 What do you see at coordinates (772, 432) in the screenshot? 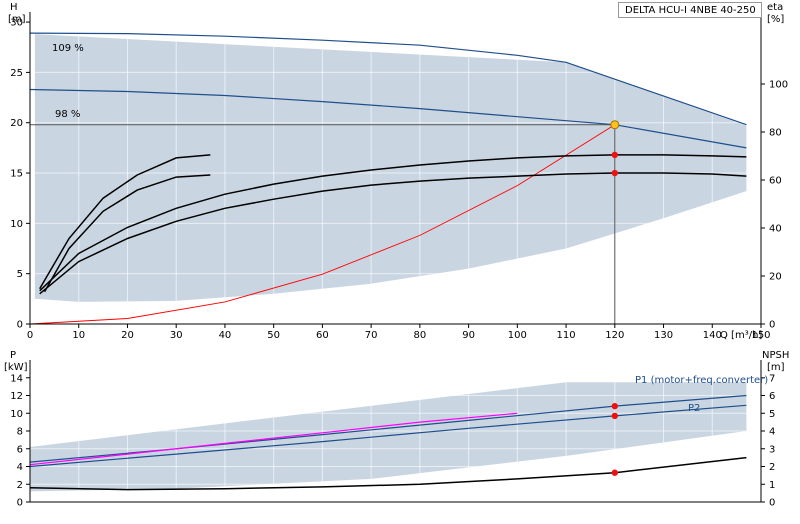
I see `y-tick-label-right: 4` at bounding box center [772, 432].